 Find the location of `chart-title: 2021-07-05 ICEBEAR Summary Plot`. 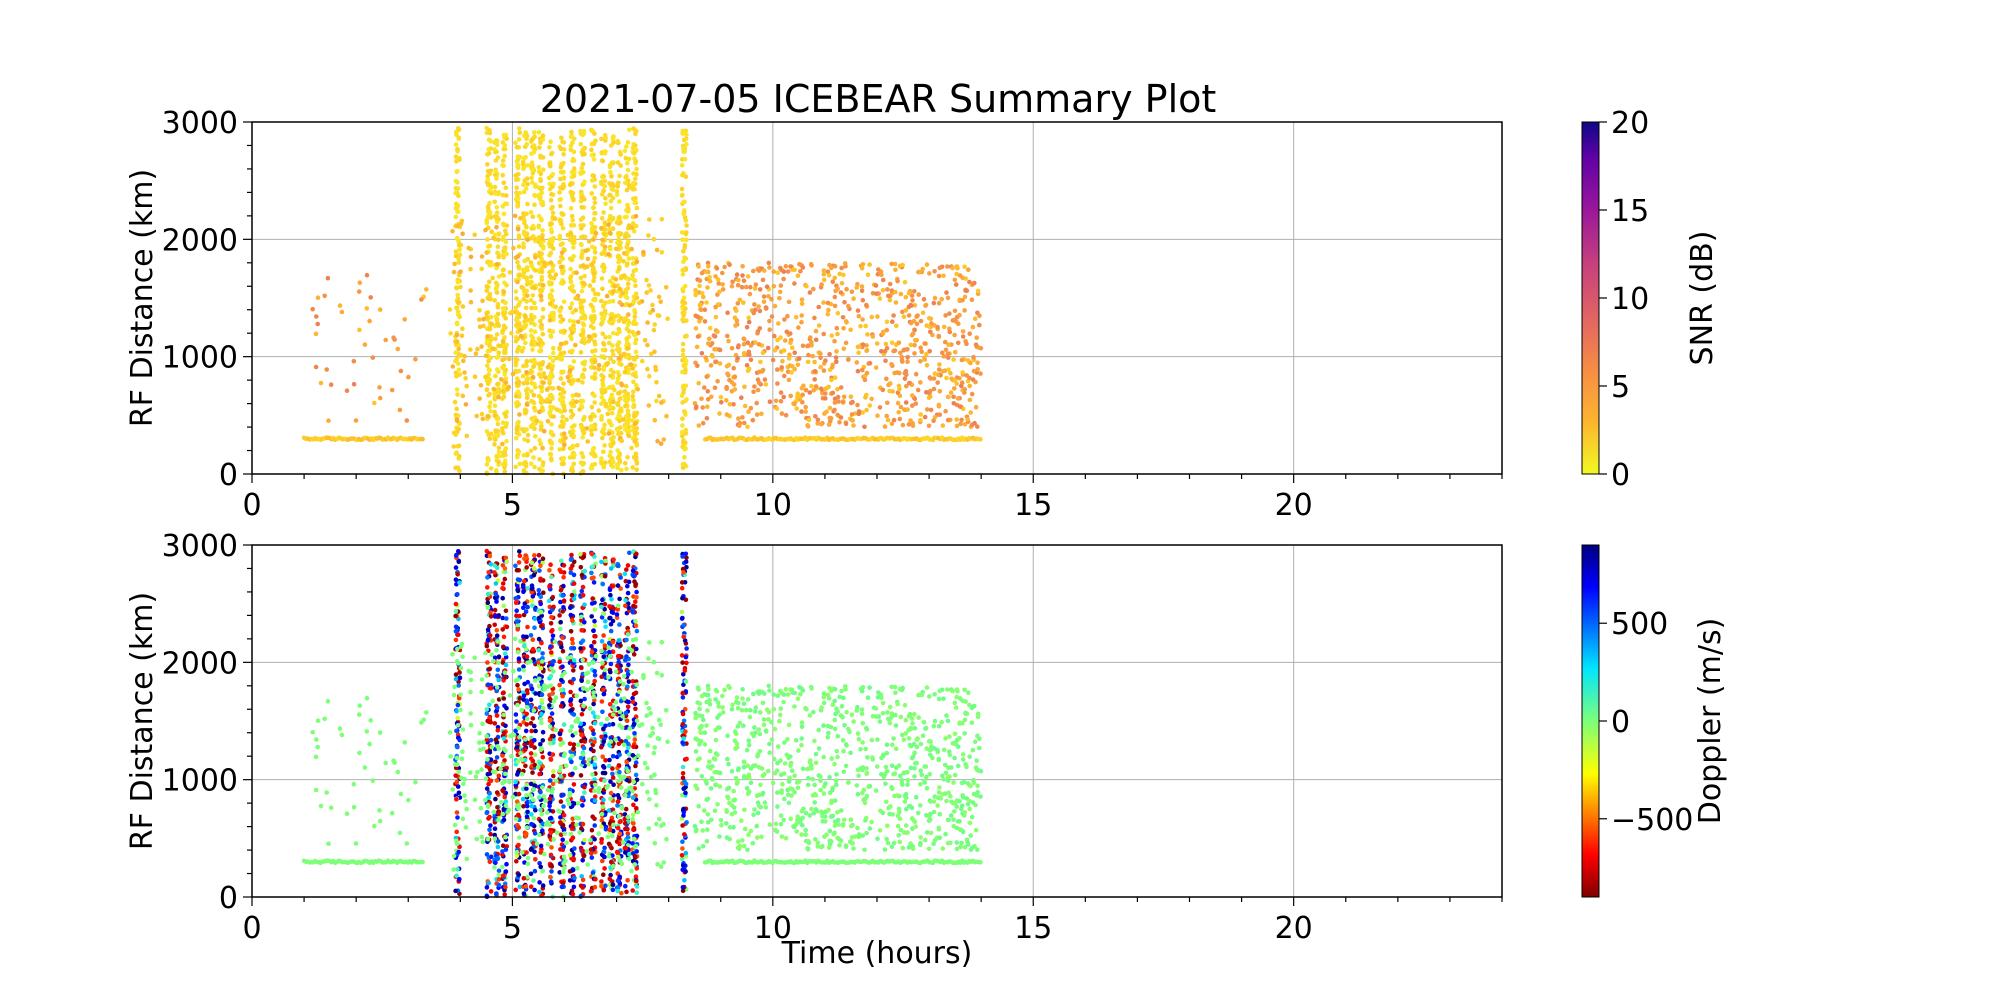

chart-title: 2021-07-05 ICEBEAR Summary Plot is located at coordinates (878, 99).